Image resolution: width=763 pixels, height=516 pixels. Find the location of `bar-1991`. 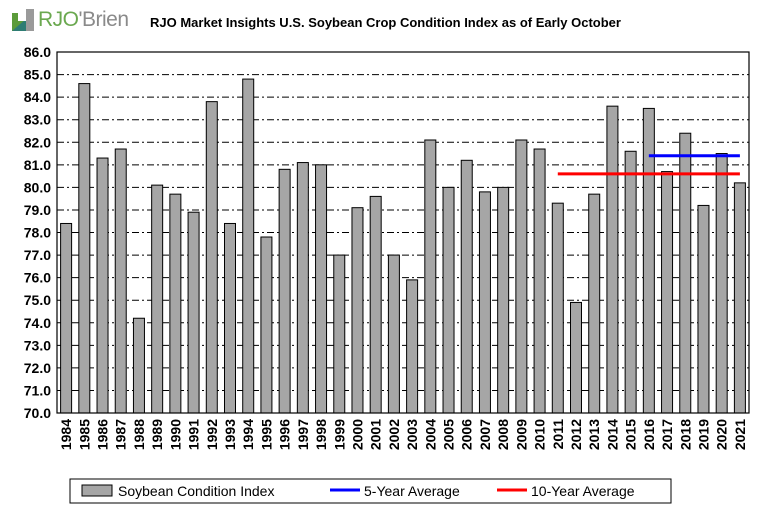

bar-1991 is located at coordinates (193, 312).